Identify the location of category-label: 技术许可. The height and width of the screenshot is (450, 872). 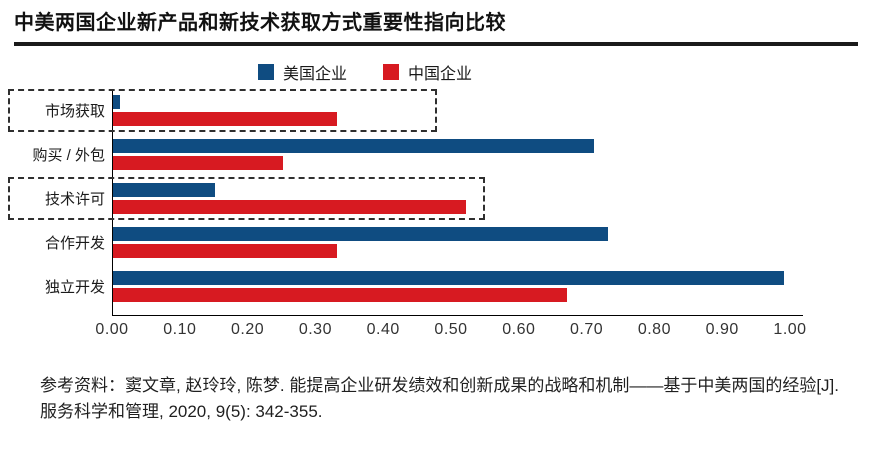
(74, 199).